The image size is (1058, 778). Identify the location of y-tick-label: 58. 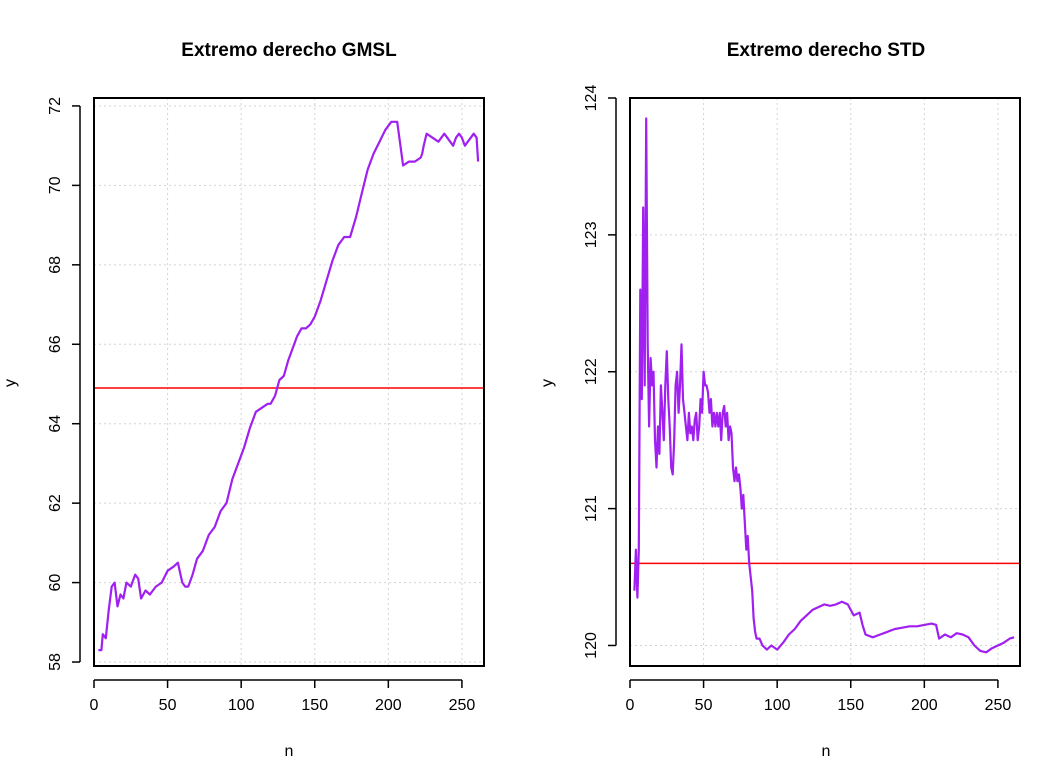
(55, 662).